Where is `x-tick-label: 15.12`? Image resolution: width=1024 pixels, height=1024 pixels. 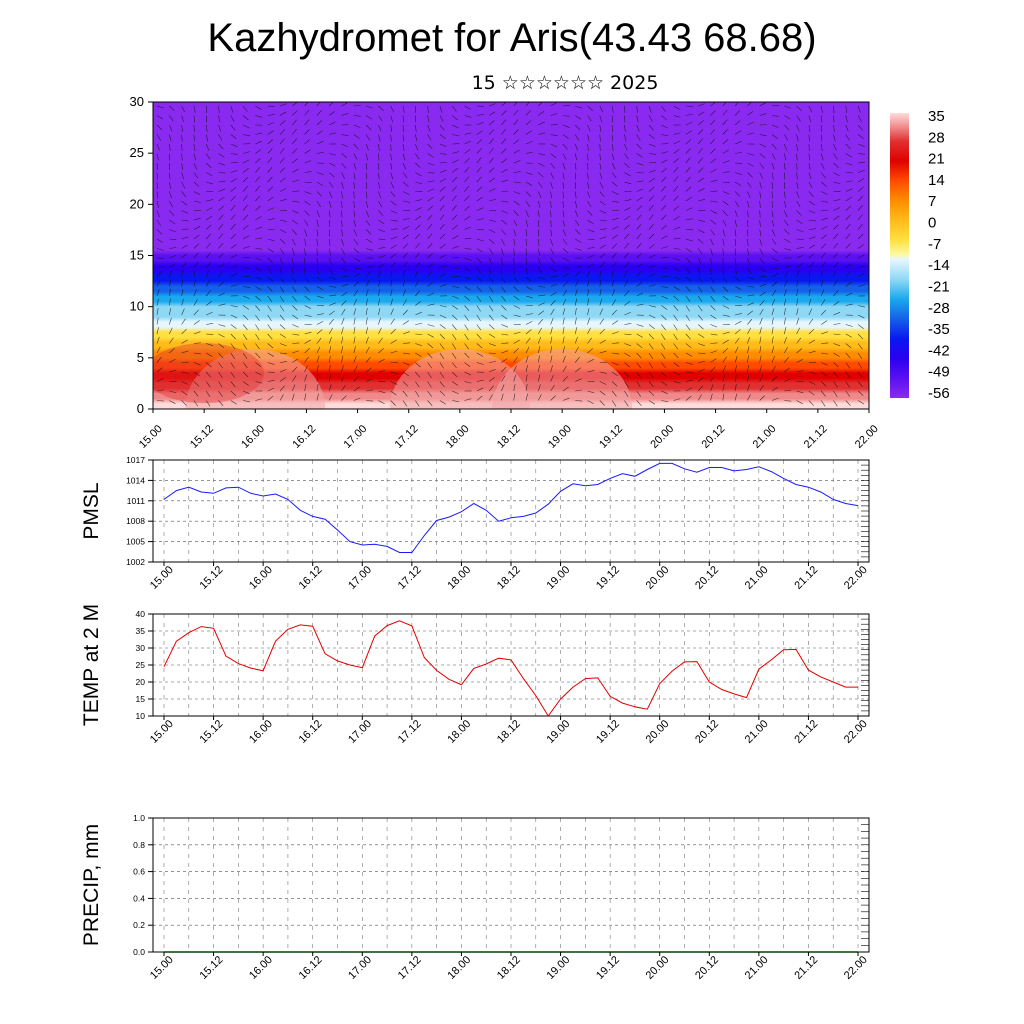
x-tick-label: 15.12 is located at coordinates (211, 732).